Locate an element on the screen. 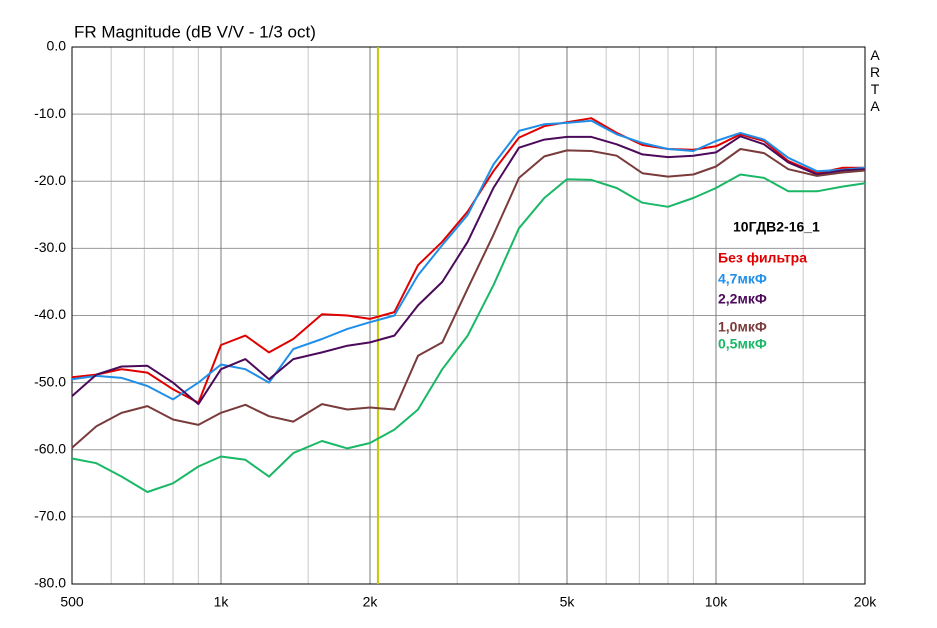 The height and width of the screenshot is (628, 937). y-tick-label: -80.0 is located at coordinates (50, 583).